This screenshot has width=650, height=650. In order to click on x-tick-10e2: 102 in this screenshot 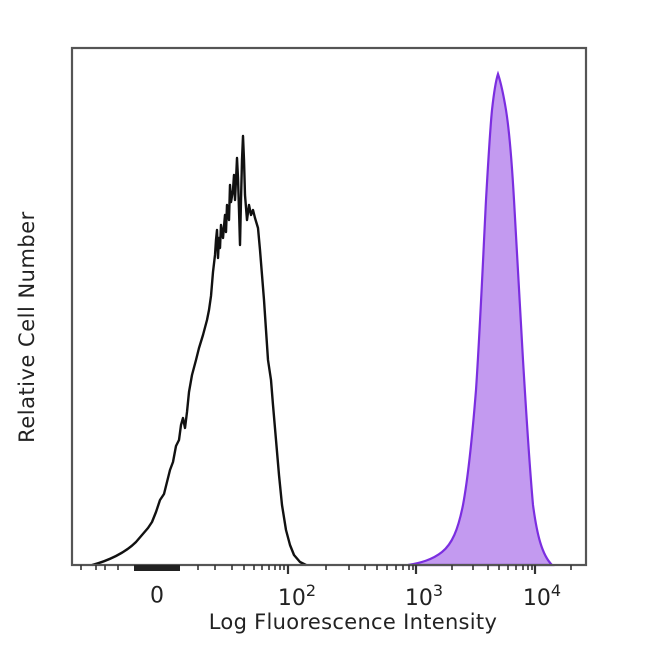, I will do `click(297, 596)`.